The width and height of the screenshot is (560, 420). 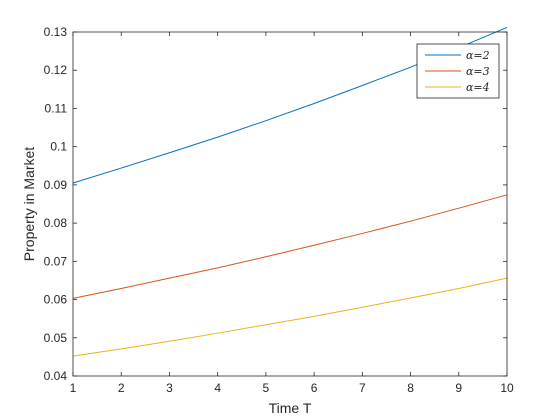 I want to click on legend-label-3: α=4, so click(x=478, y=87).